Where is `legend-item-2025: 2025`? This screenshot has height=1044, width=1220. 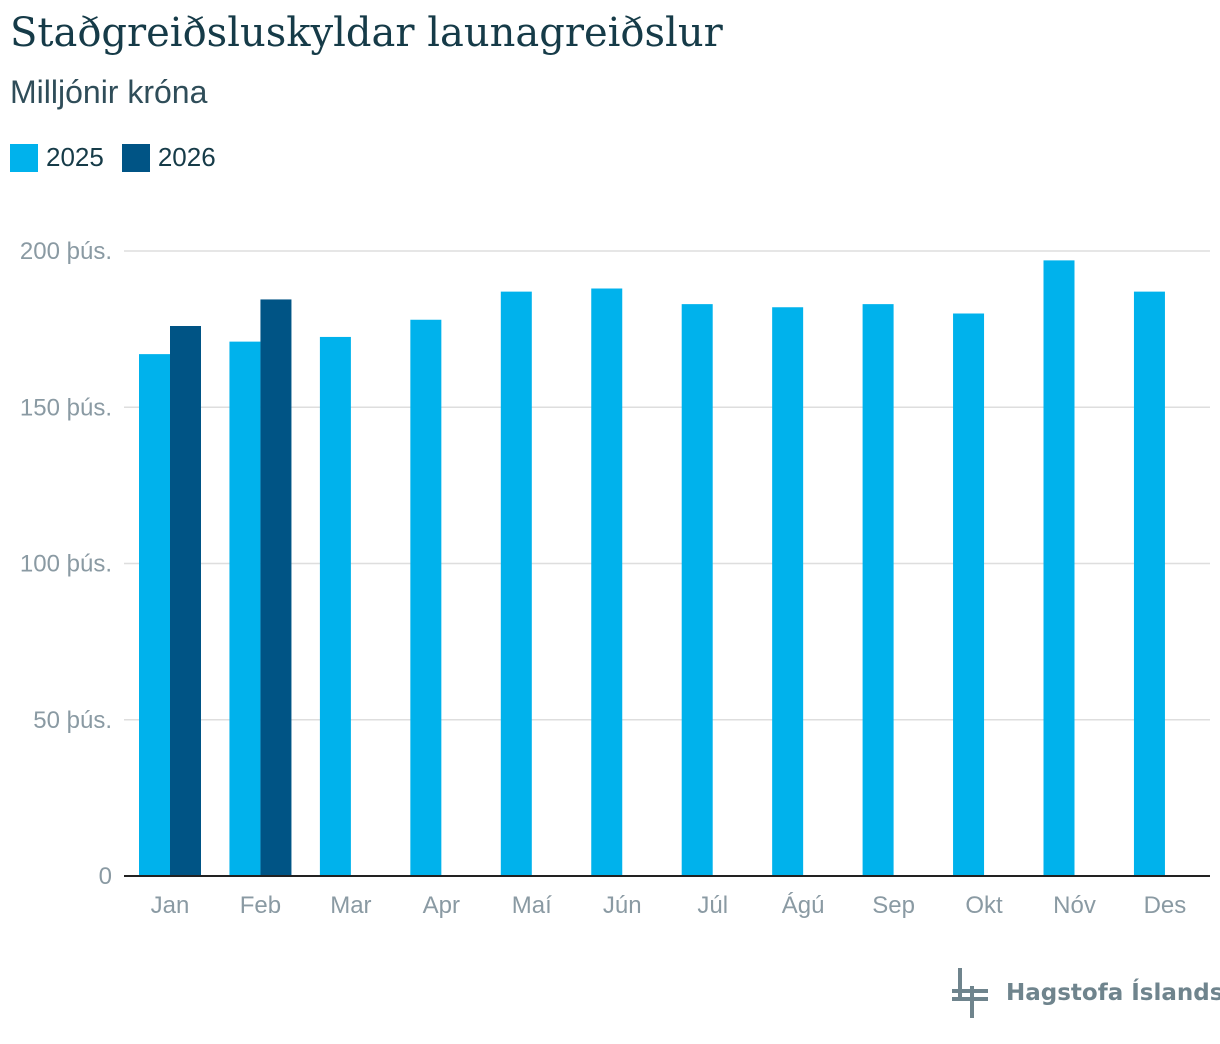 legend-item-2025: 2025 is located at coordinates (57, 157).